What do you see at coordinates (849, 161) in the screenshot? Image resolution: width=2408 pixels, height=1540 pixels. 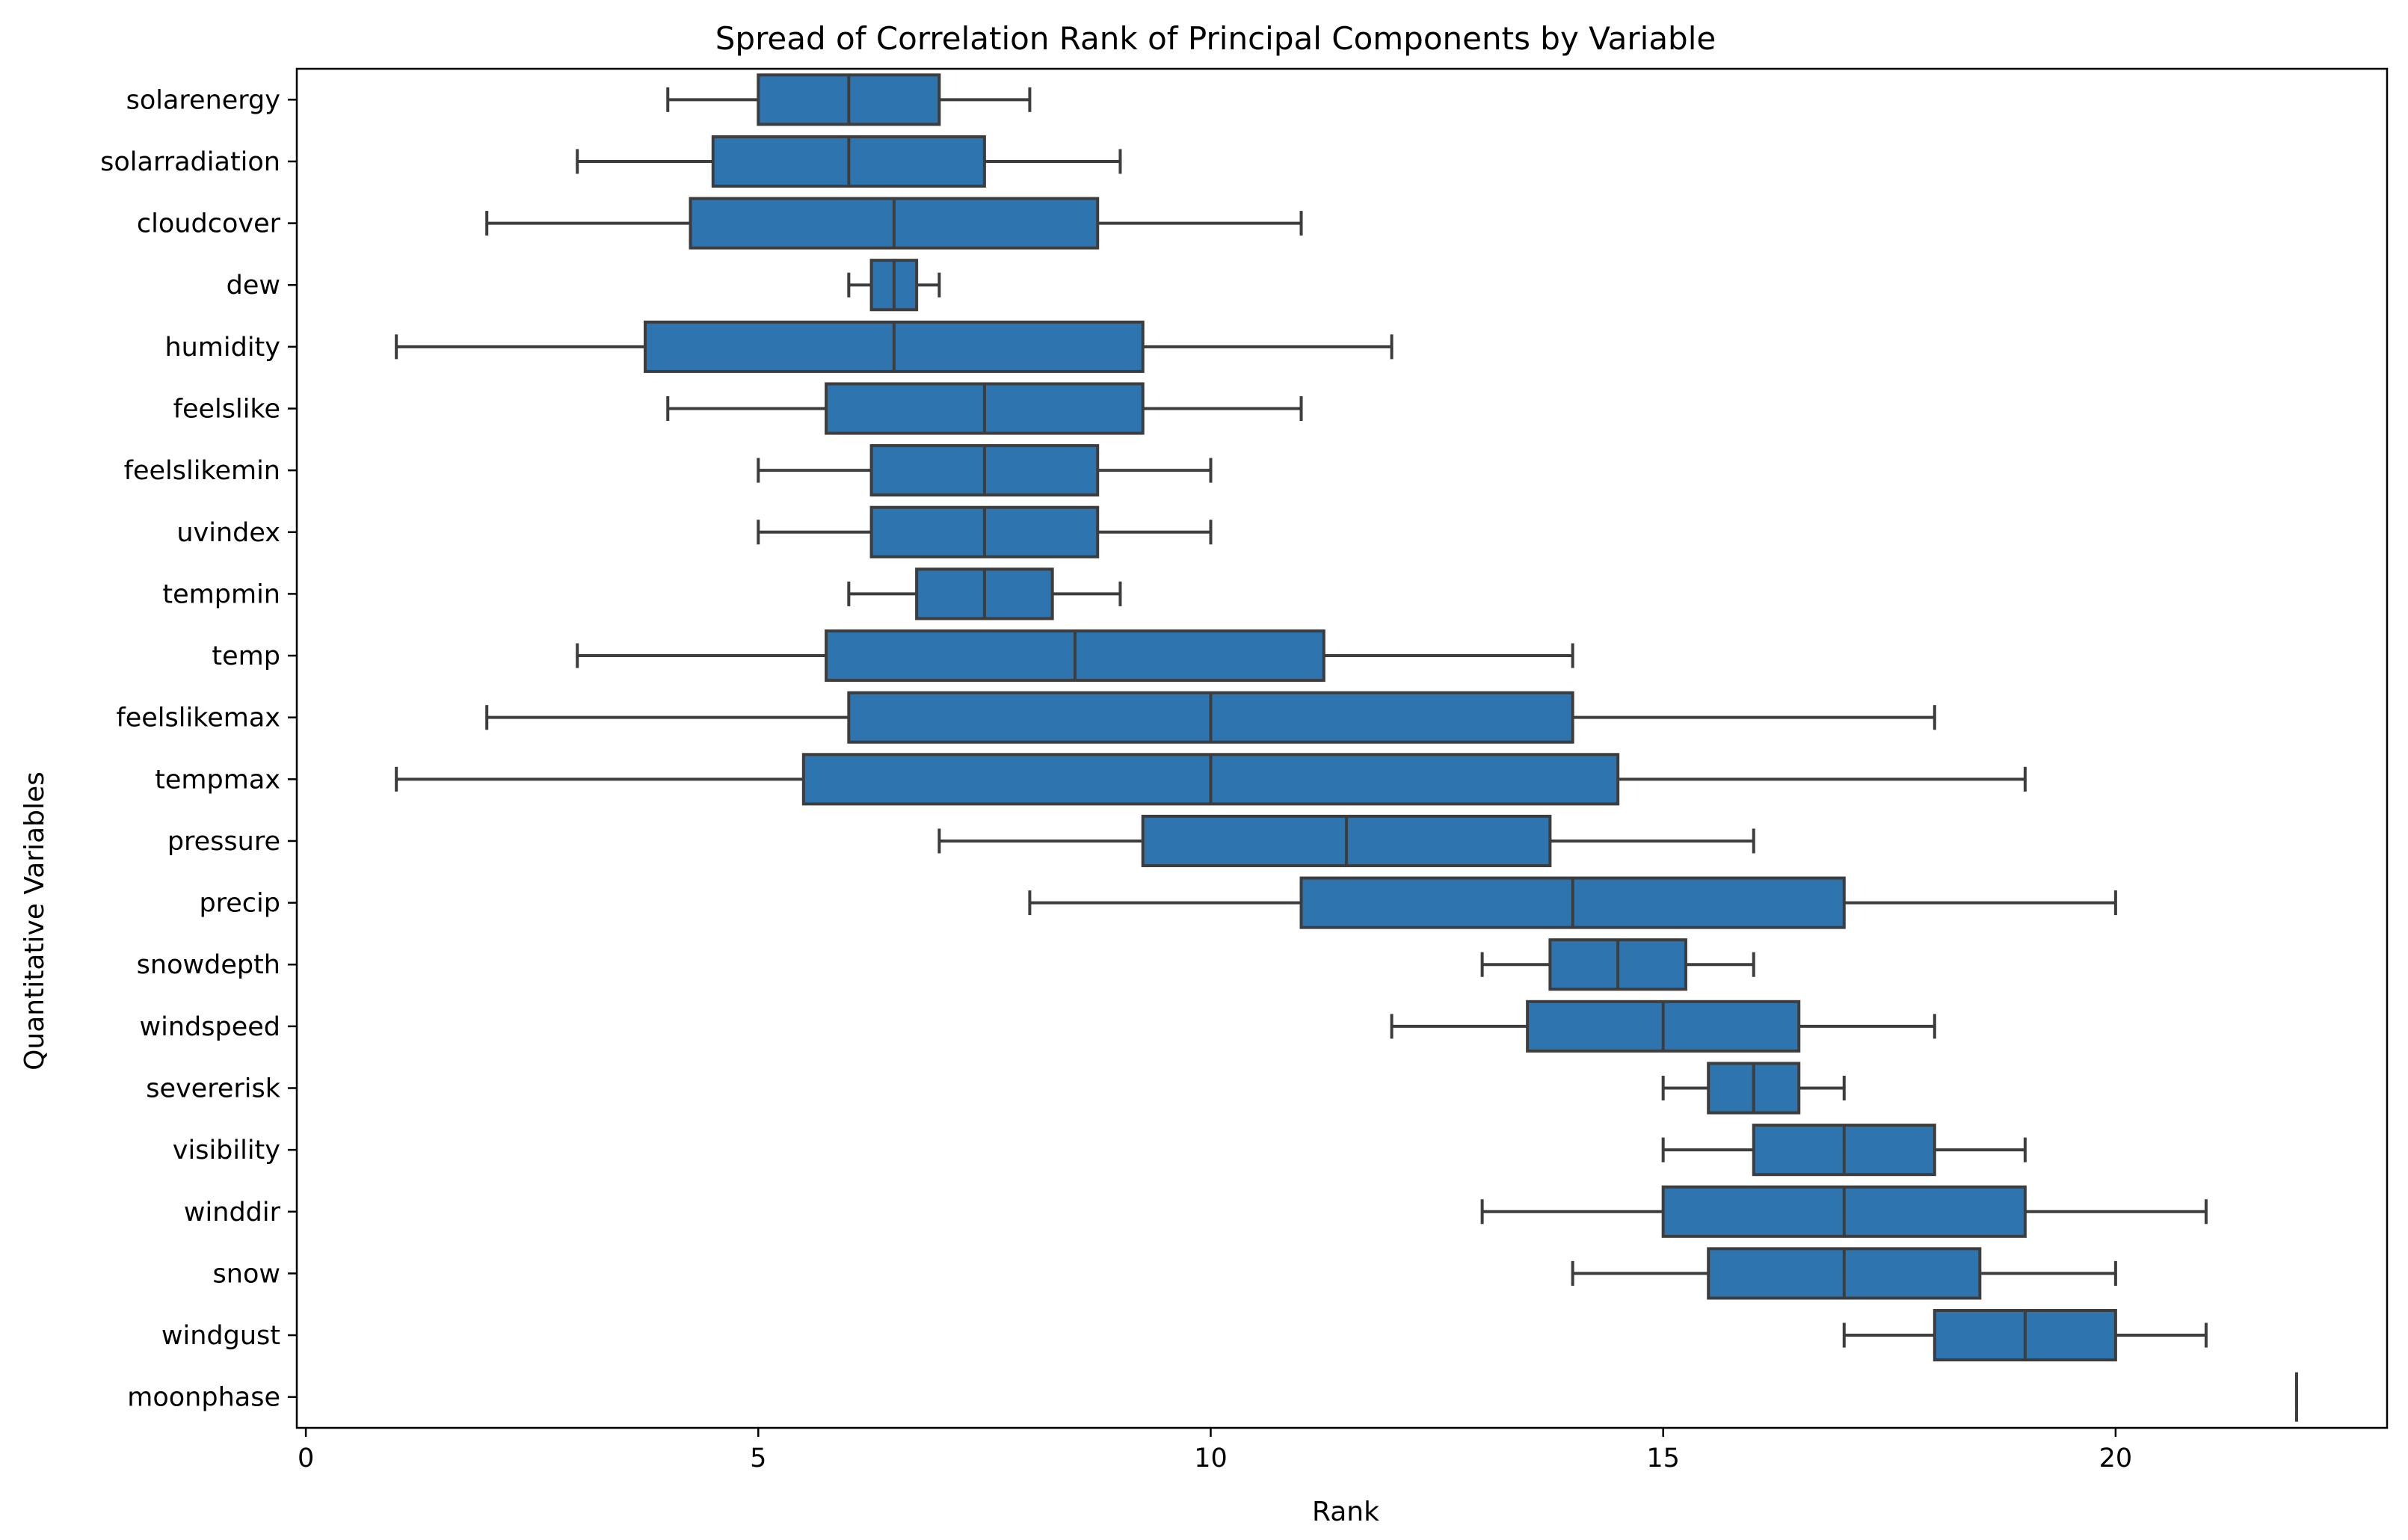 I see `box-solarradiation` at bounding box center [849, 161].